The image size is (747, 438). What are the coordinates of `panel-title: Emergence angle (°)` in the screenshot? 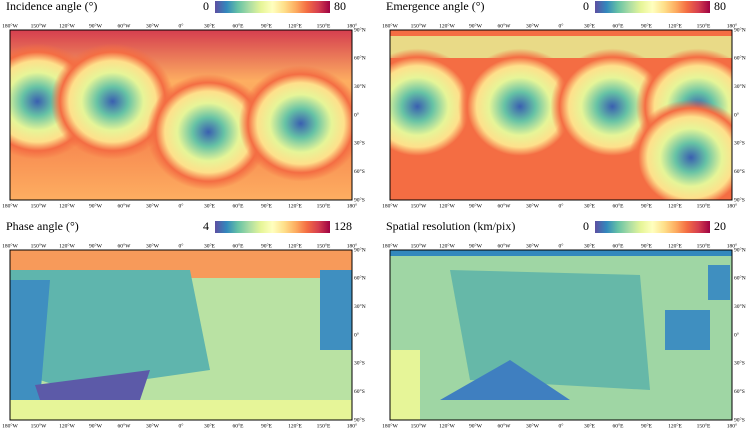 It's located at (435, 6).